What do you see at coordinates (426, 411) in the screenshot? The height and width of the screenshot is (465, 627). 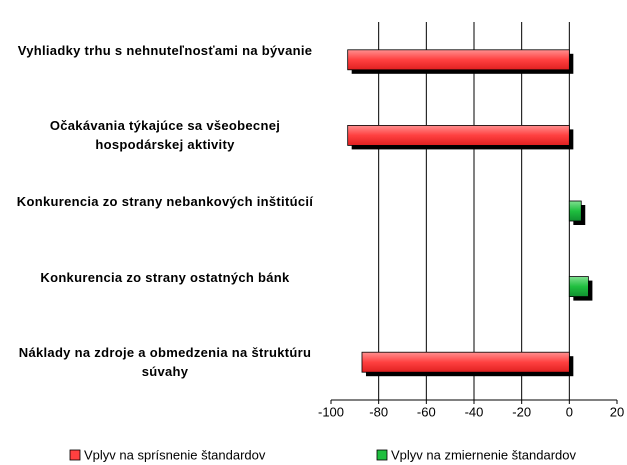 I see `x-tick-label: -60` at bounding box center [426, 411].